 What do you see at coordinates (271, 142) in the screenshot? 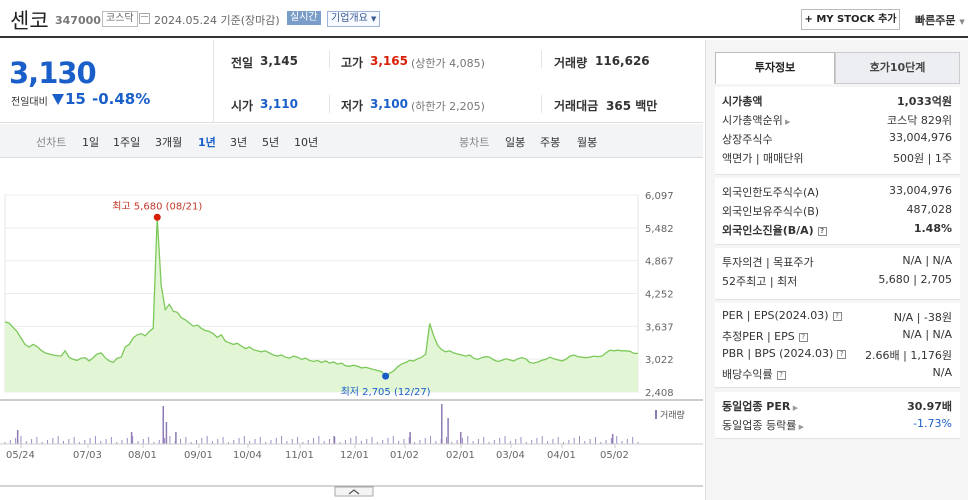
I see `period-5y: 5년` at bounding box center [271, 142].